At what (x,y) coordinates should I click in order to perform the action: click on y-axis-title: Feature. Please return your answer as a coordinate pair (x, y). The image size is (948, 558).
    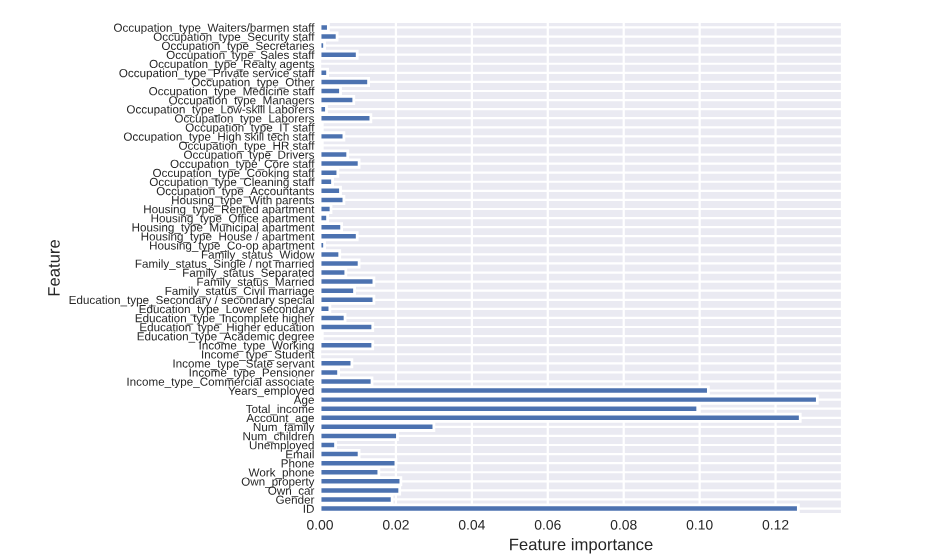
    Looking at the image, I should click on (54, 268).